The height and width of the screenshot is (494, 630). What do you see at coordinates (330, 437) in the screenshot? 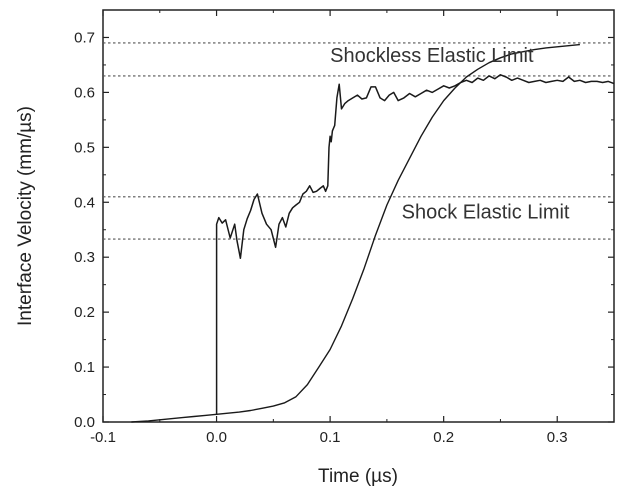
I see `x-tick-label: 0.1` at bounding box center [330, 437].